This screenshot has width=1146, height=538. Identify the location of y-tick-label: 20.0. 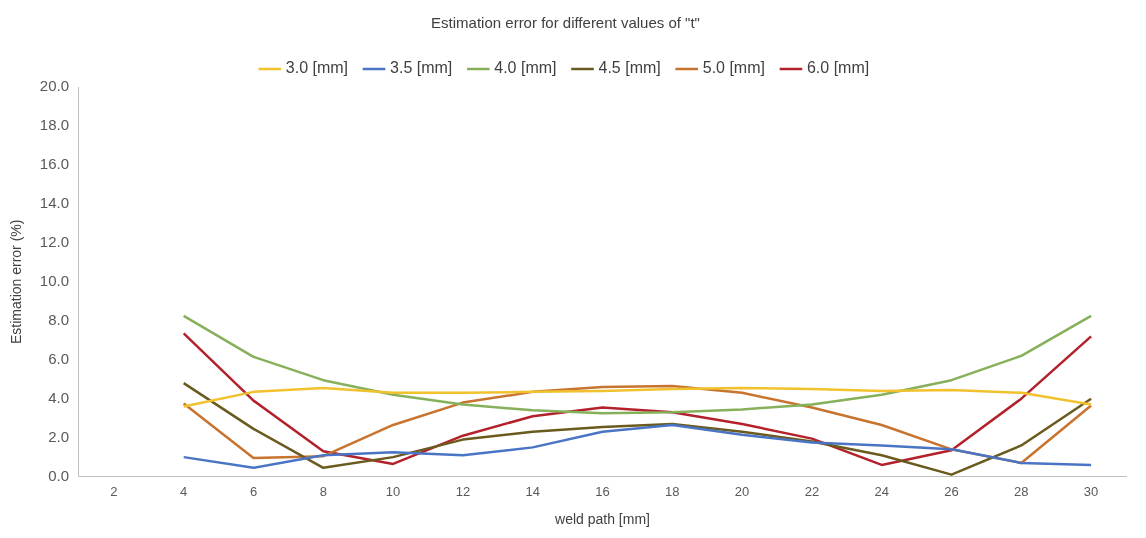
(54, 86).